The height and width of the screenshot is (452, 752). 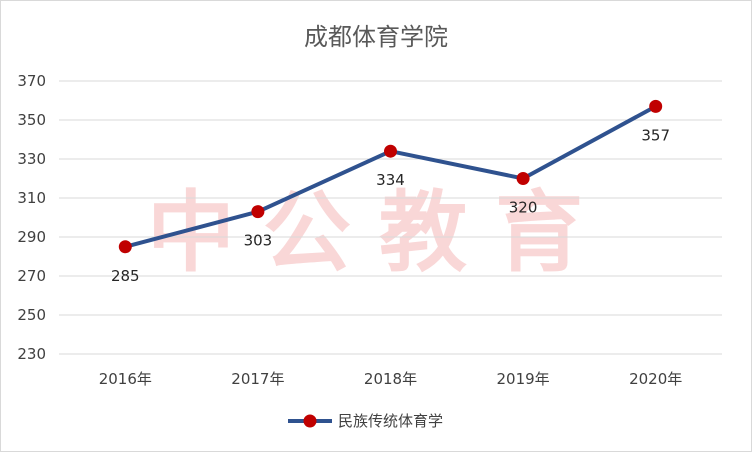 I want to click on x-axis-tick-labels: 2016年 2017年 2018年 2019年 2020年, so click(x=391, y=379).